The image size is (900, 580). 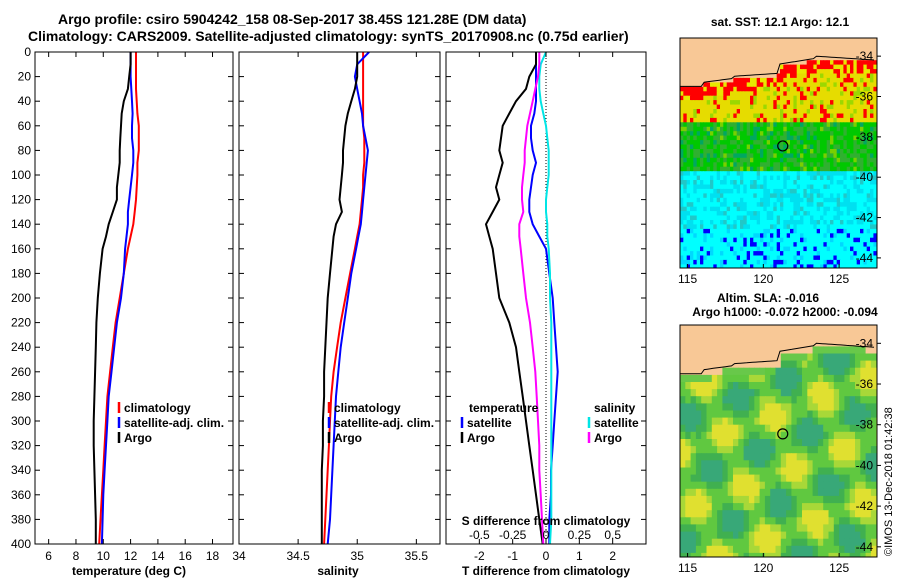 What do you see at coordinates (186, 556) in the screenshot?
I see `x-tick-label: 16` at bounding box center [186, 556].